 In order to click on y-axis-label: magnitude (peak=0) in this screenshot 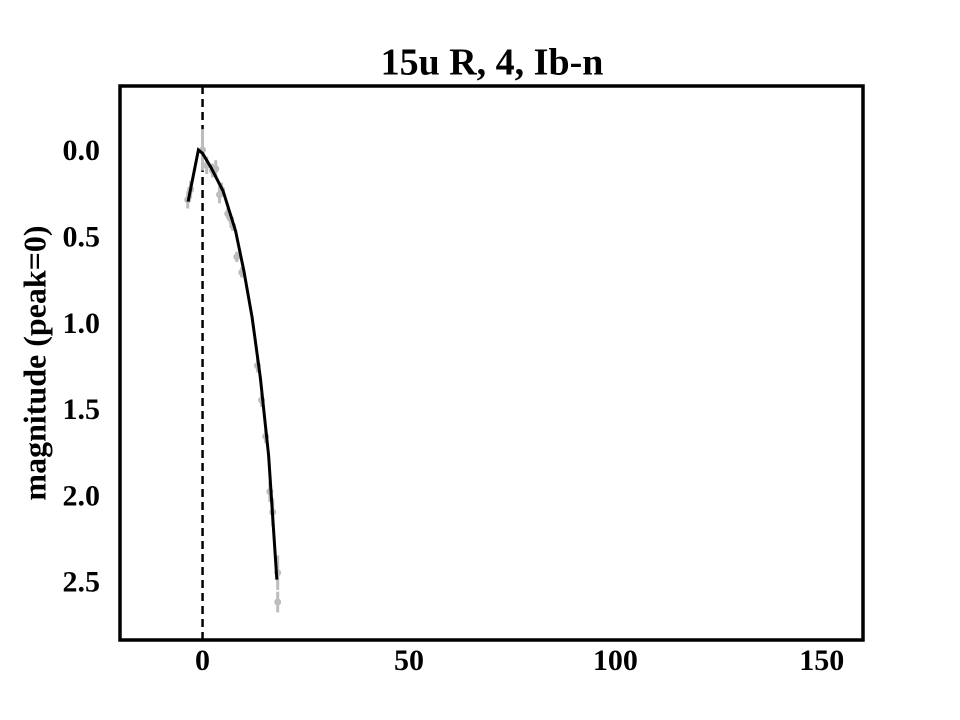, I will do `click(34, 362)`.